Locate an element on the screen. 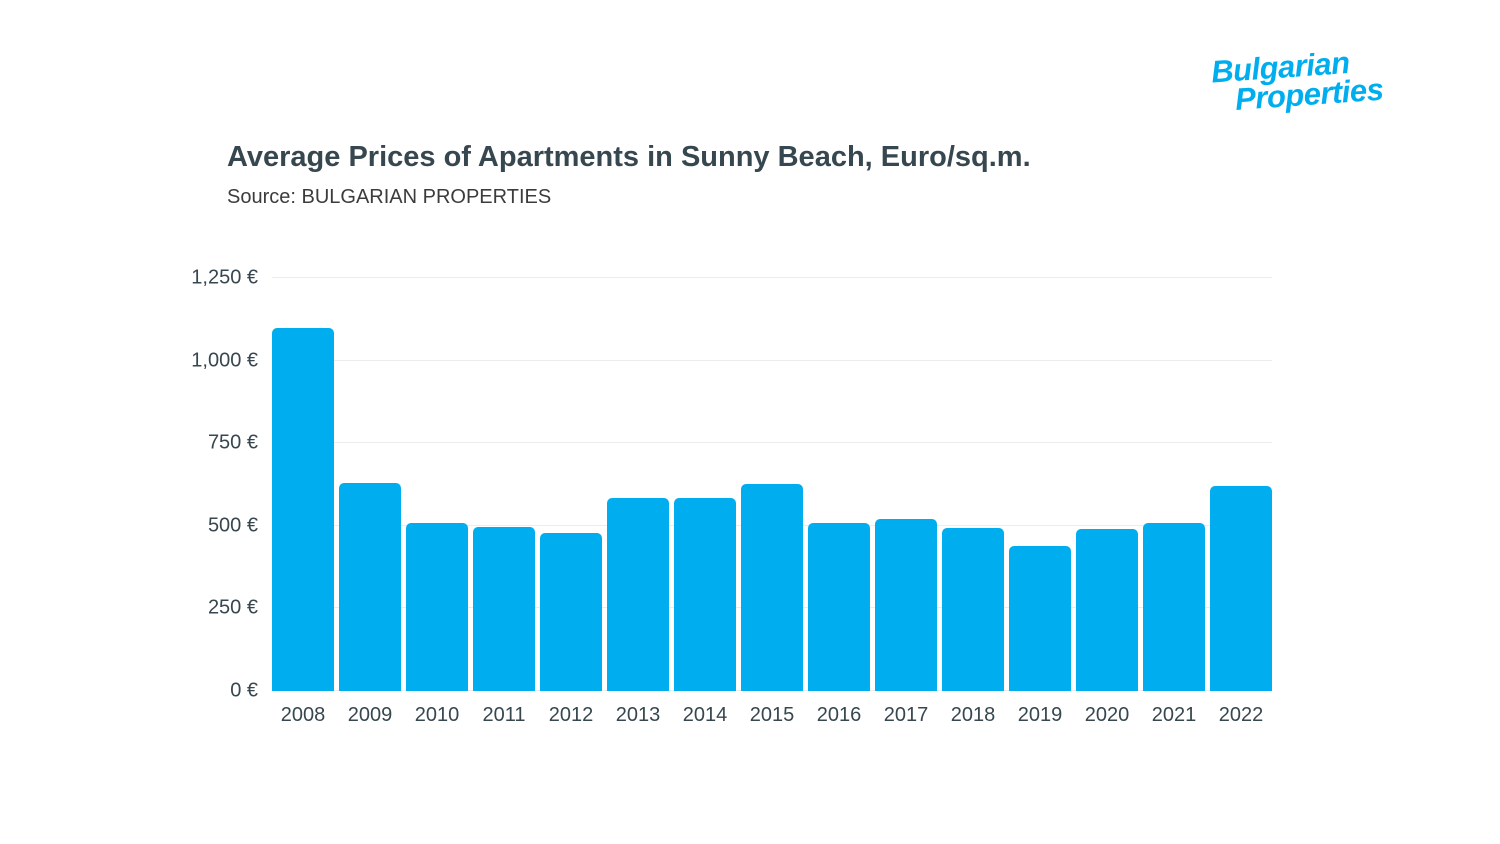 The image size is (1500, 844). bulgarian-properties-logo: Bulgarian Properties is located at coordinates (1320, 79).